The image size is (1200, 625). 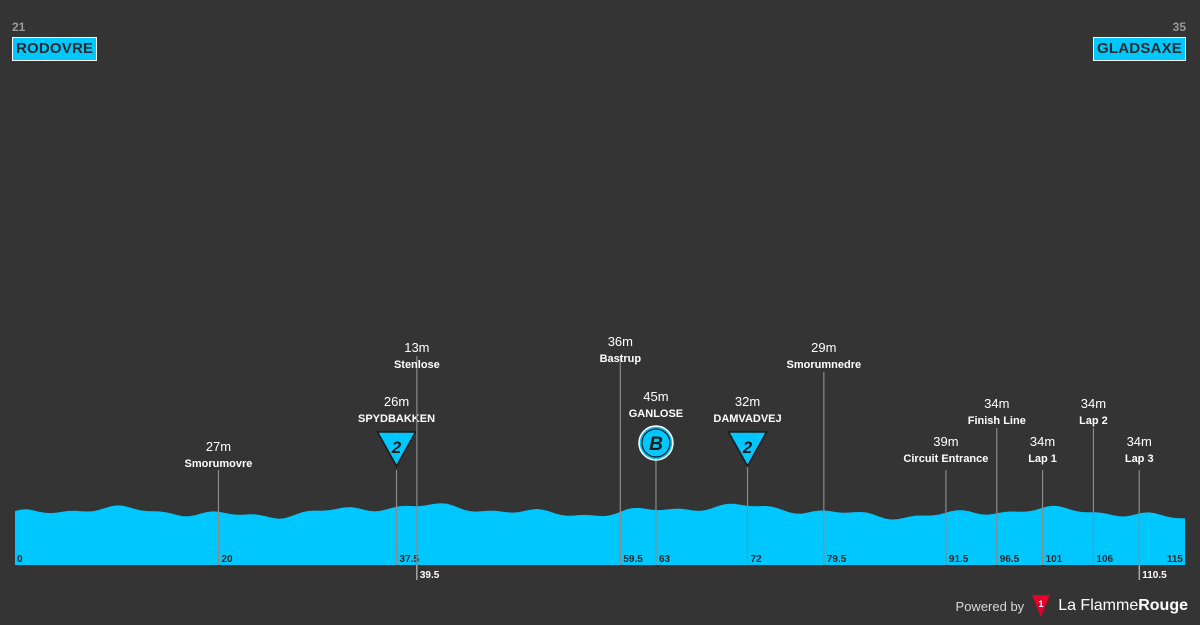 I want to click on elevation-label: 36m, so click(x=620, y=341).